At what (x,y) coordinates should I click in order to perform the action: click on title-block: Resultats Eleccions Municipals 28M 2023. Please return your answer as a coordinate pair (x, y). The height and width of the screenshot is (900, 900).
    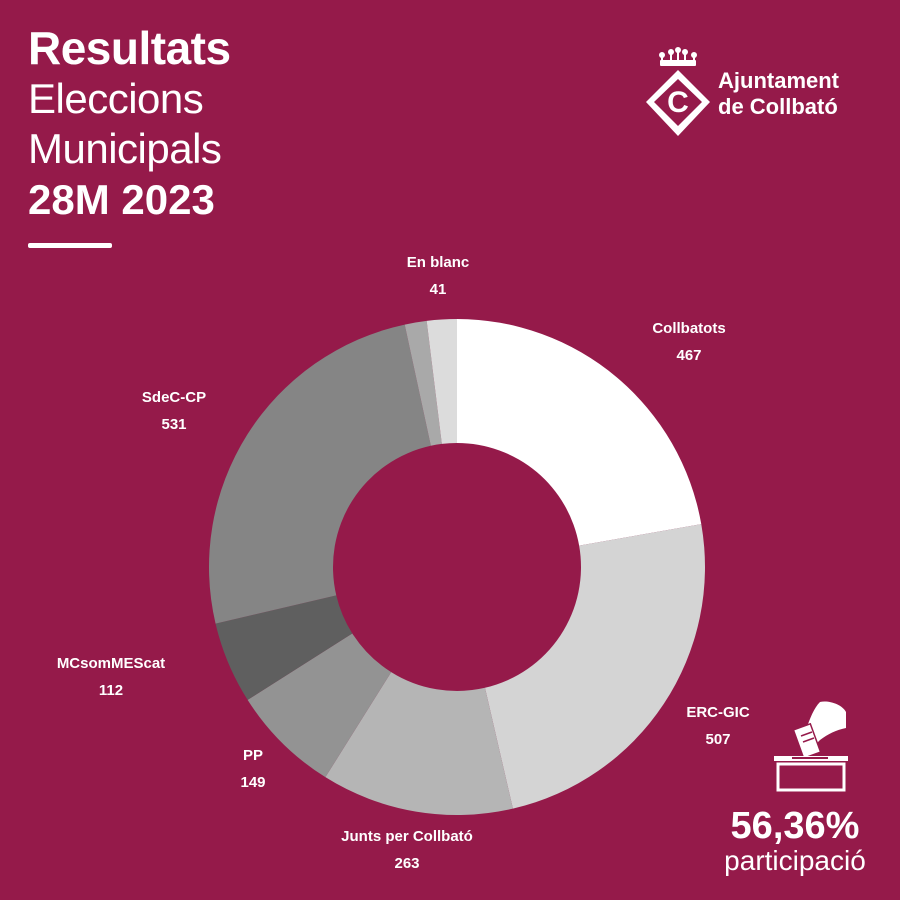
    Looking at the image, I should click on (129, 124).